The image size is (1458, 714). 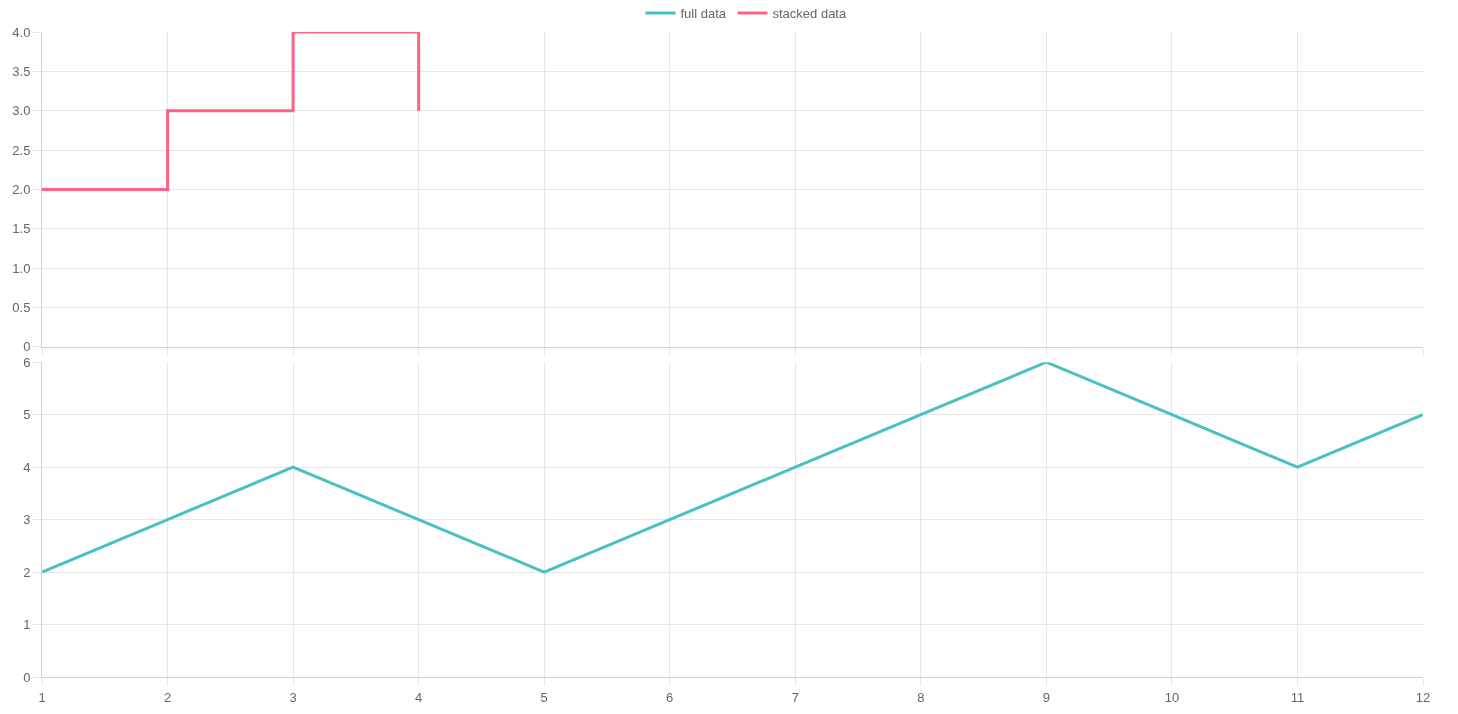 I want to click on y-tick-label: 2, so click(x=27, y=572).